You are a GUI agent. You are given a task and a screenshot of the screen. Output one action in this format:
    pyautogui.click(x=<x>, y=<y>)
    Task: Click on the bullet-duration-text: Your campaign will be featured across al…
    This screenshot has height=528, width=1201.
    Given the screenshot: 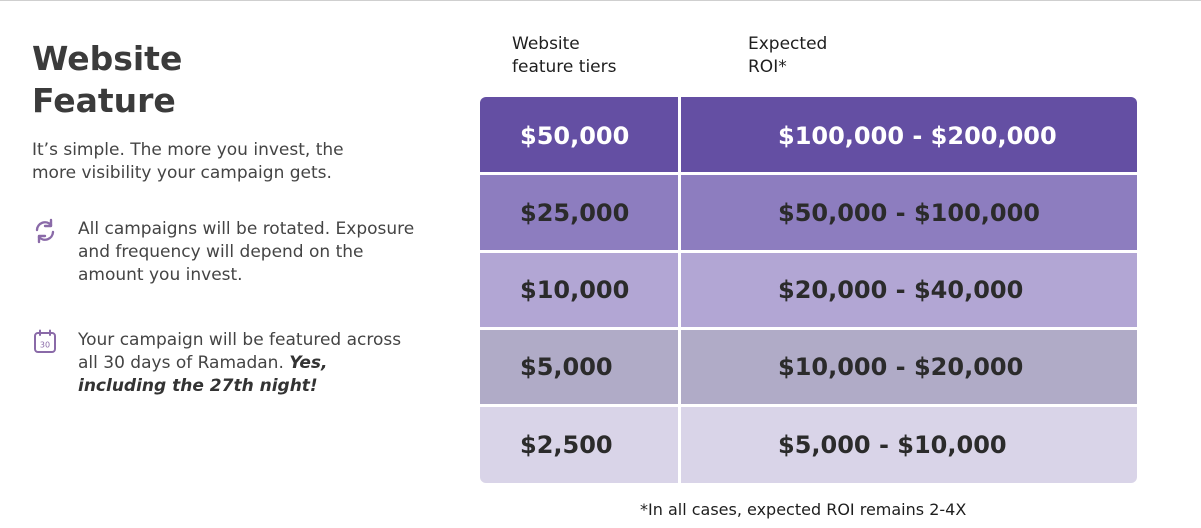 What is the action you would take?
    pyautogui.click(x=248, y=363)
    